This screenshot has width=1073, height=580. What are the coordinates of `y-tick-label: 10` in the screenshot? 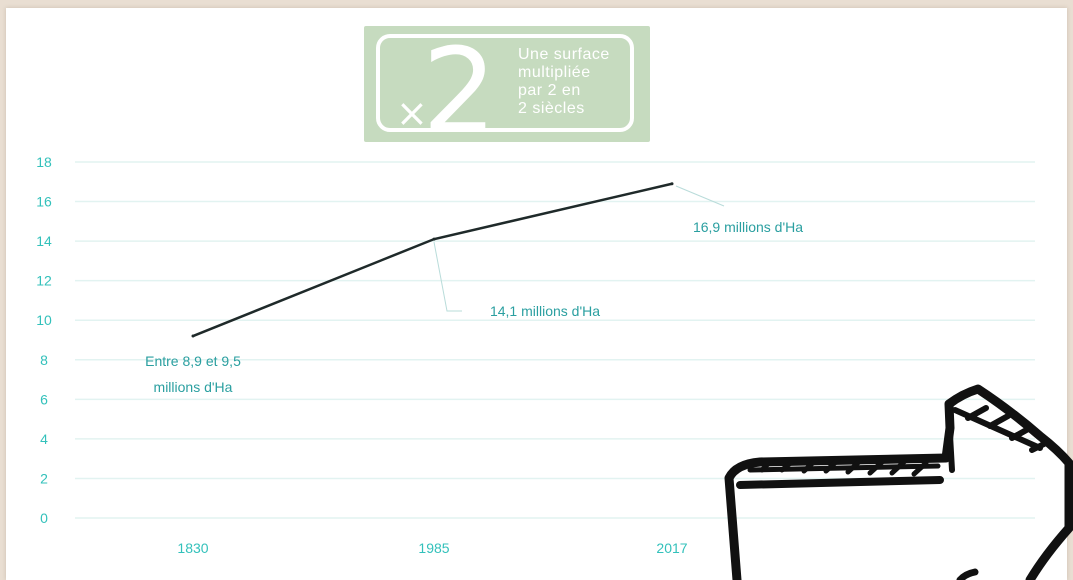 It's located at (44, 320).